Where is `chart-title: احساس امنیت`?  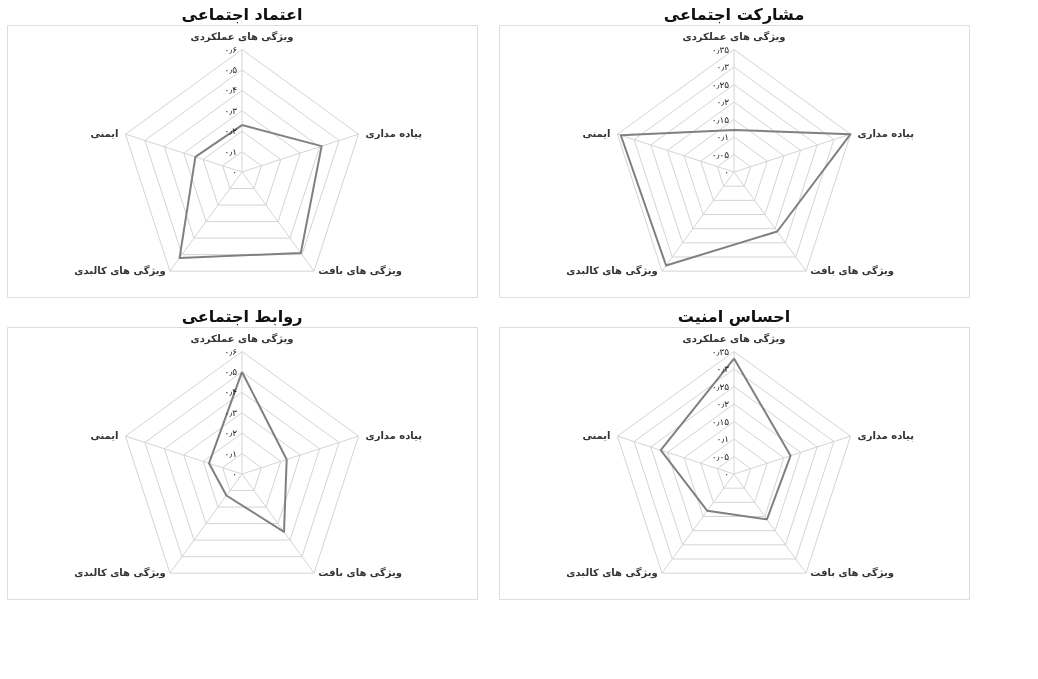
chart-title: احساس امنیت is located at coordinates (734, 316).